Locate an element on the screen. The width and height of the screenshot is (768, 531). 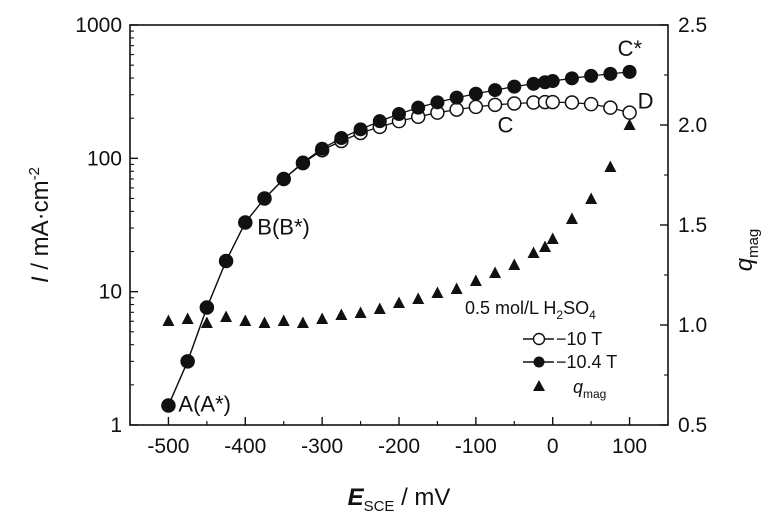
legend-marker-open-circle is located at coordinates (539, 339).